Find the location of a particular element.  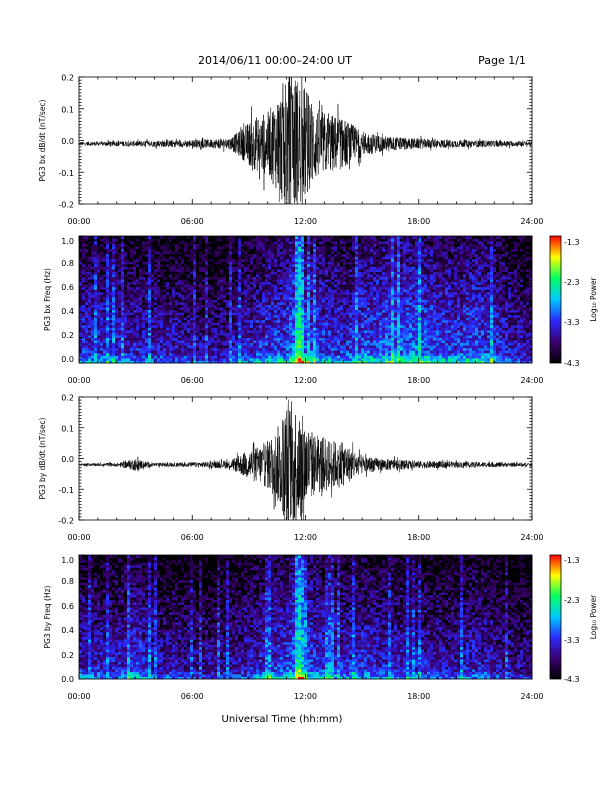

bx-dbdt-trace is located at coordinates (305, 140).